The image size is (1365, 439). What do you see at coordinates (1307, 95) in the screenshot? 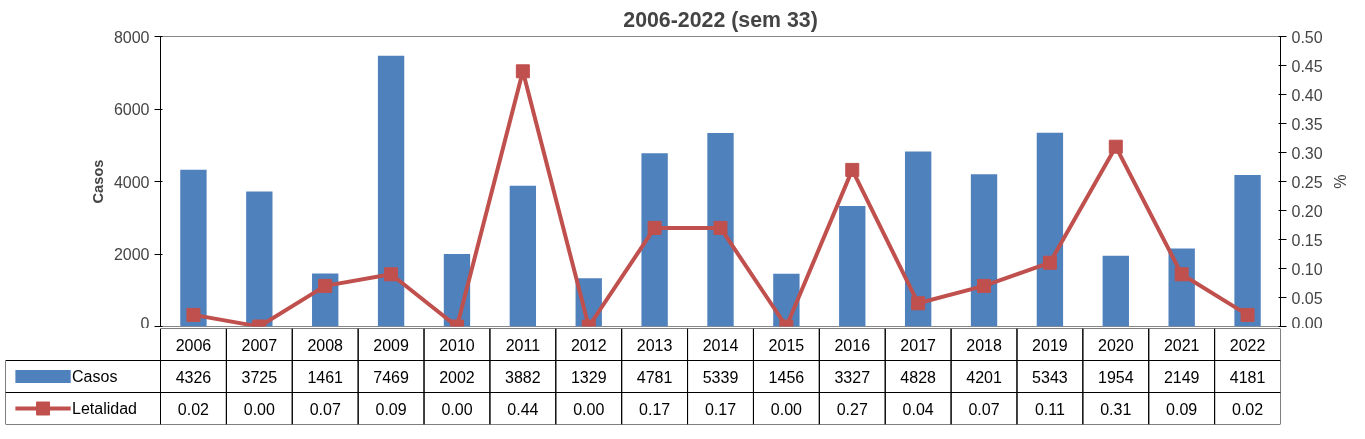
I see `y2-tick-label: 0.40` at bounding box center [1307, 95].